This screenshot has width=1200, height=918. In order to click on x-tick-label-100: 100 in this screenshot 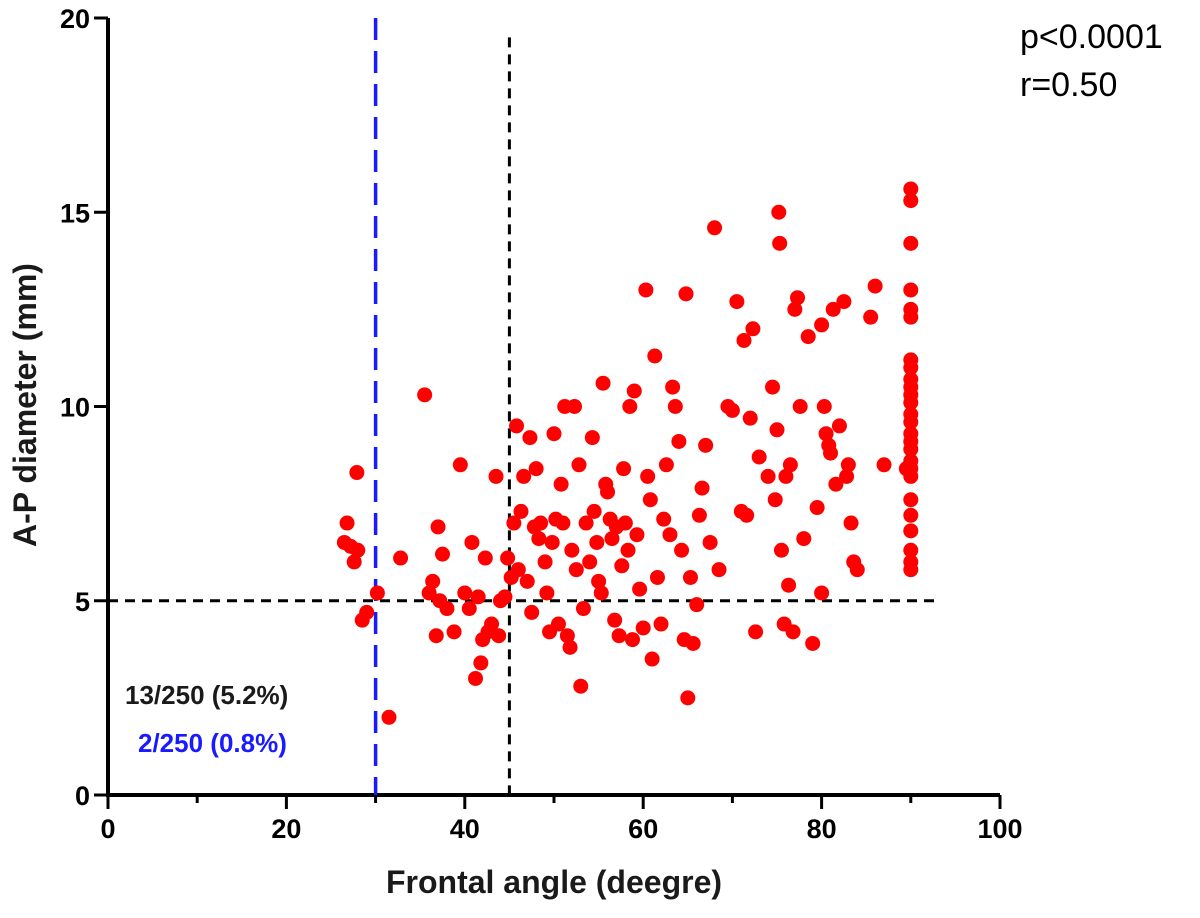, I will do `click(999, 829)`.